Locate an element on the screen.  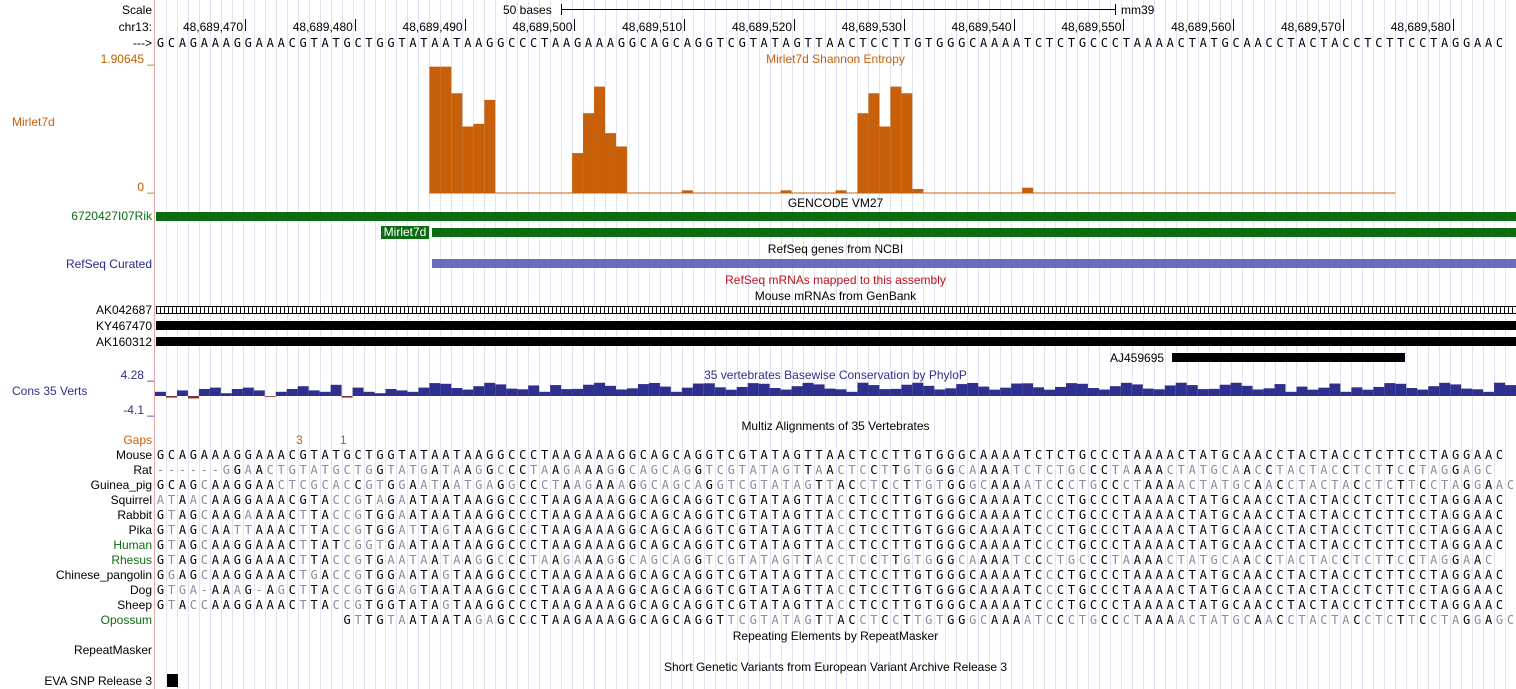
eva-snp-feature is located at coordinates (172, 680).